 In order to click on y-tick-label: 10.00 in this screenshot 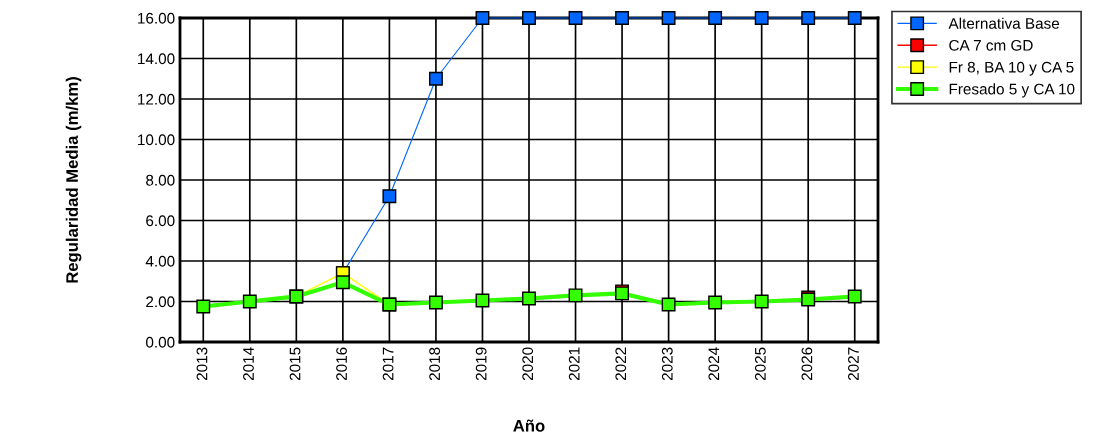, I will do `click(156, 140)`.